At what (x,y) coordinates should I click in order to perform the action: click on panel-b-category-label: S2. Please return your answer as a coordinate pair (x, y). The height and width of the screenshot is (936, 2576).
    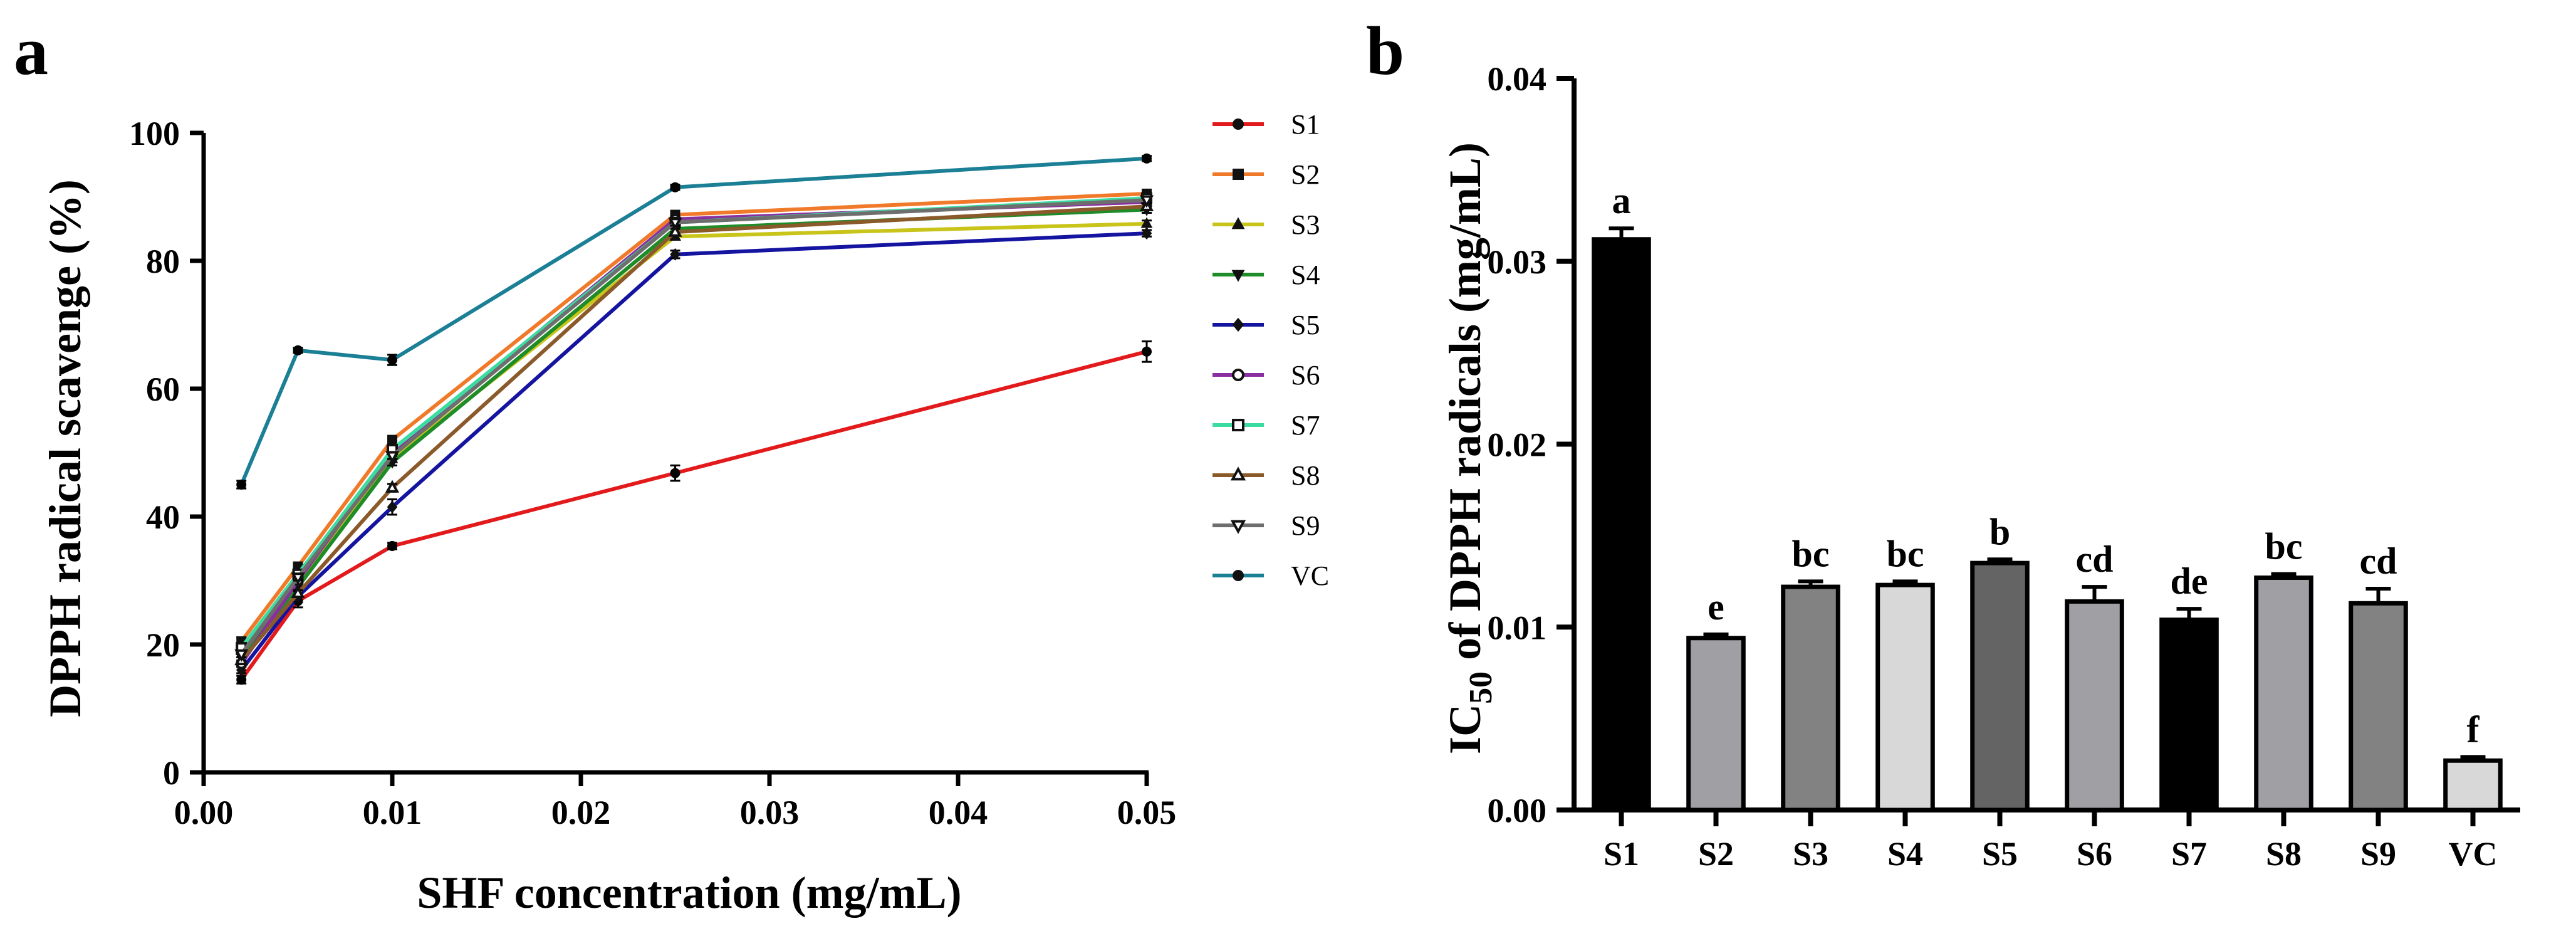
    Looking at the image, I should click on (1716, 854).